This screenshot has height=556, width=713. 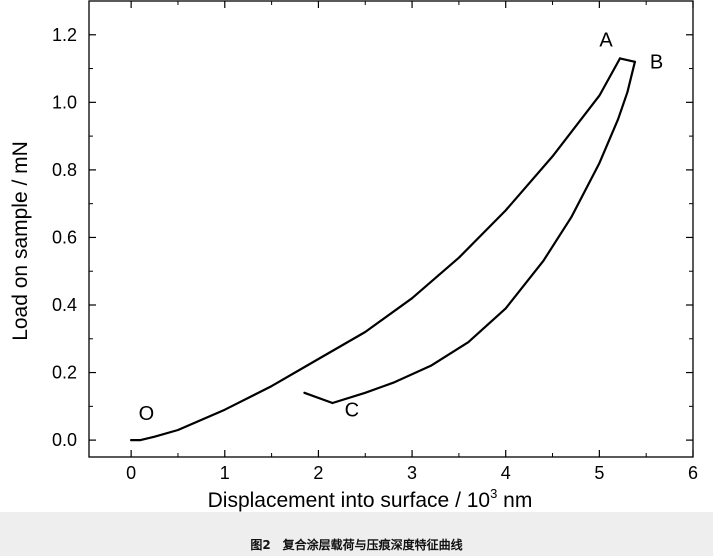 What do you see at coordinates (493, 493) in the screenshot?
I see `x-axis-label-exponent: 3` at bounding box center [493, 493].